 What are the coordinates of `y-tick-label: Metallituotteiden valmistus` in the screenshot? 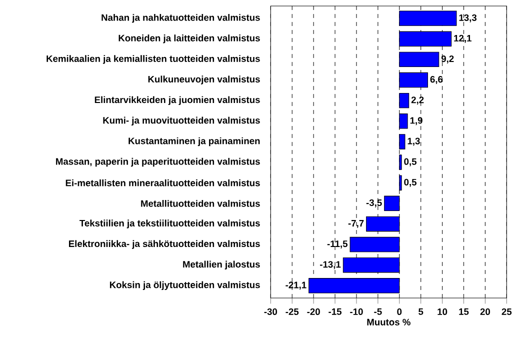 It's located at (200, 203).